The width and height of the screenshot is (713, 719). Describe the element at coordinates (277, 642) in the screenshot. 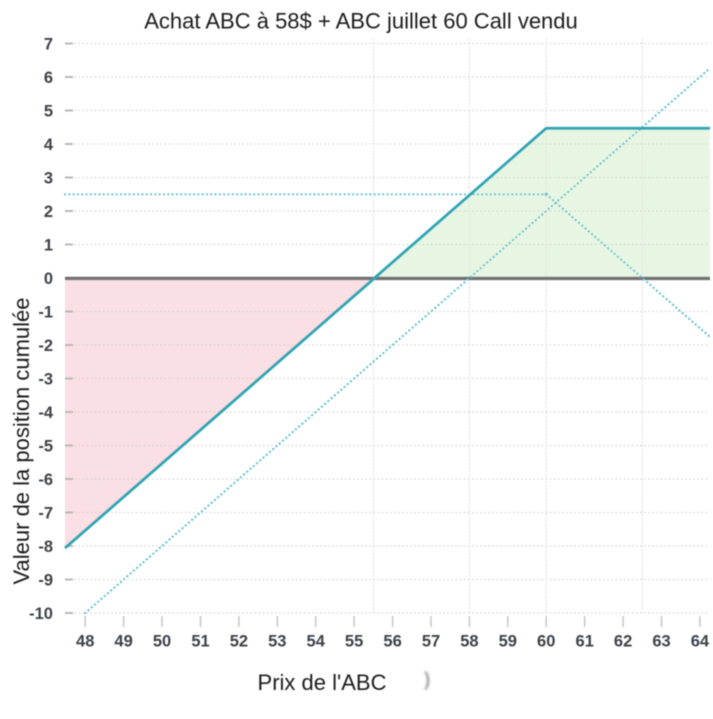

I see `svg-text: 53` at that location.